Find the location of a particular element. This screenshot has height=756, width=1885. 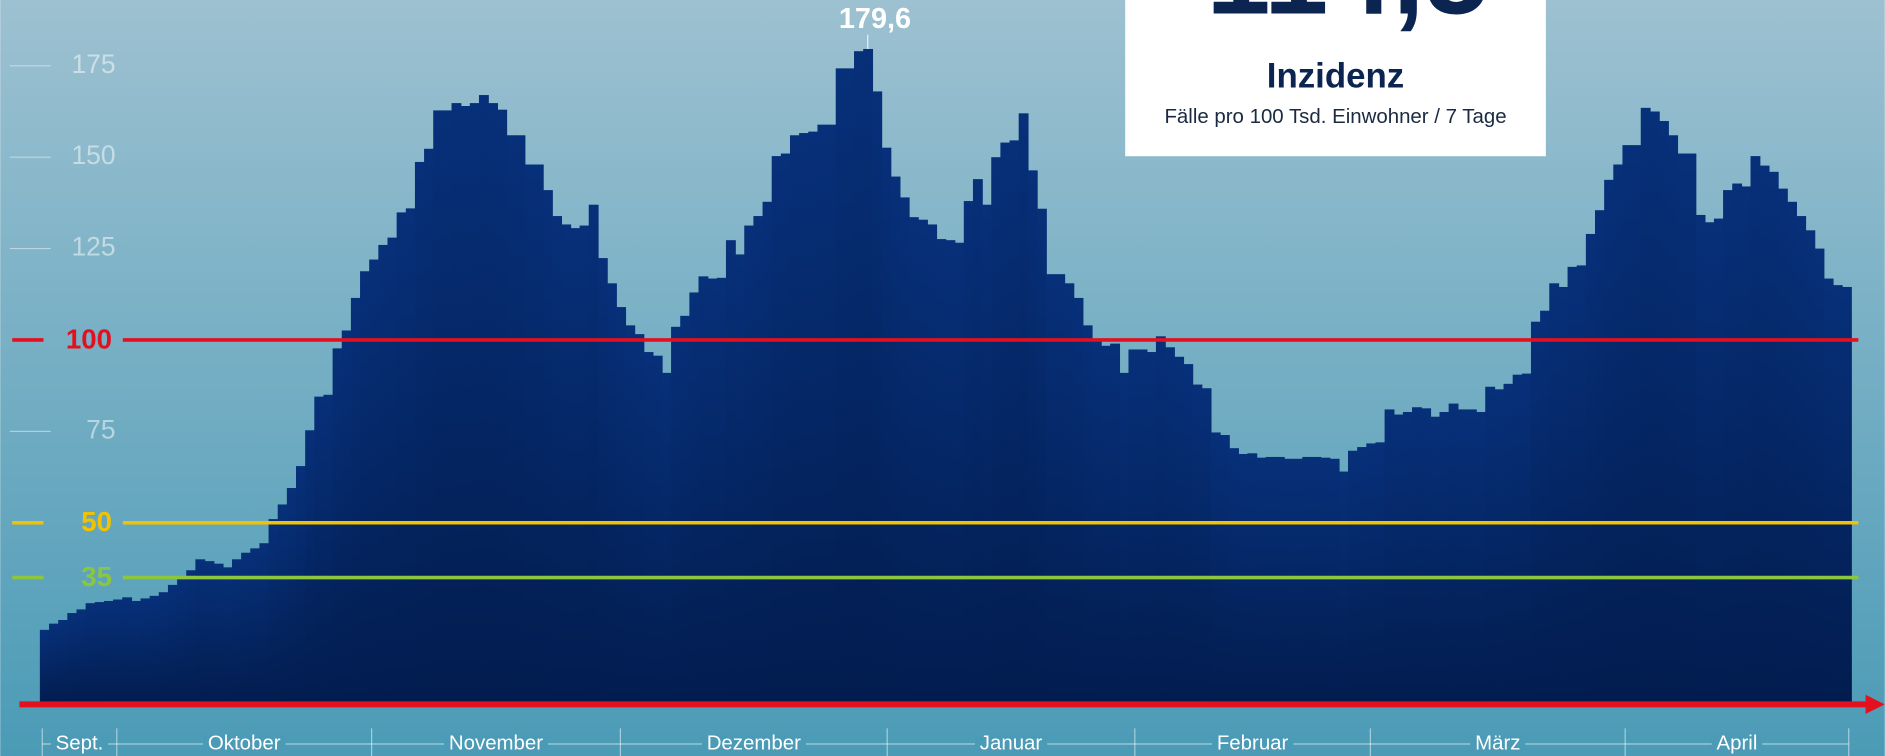

threshold-label: 50 is located at coordinates (96, 521).